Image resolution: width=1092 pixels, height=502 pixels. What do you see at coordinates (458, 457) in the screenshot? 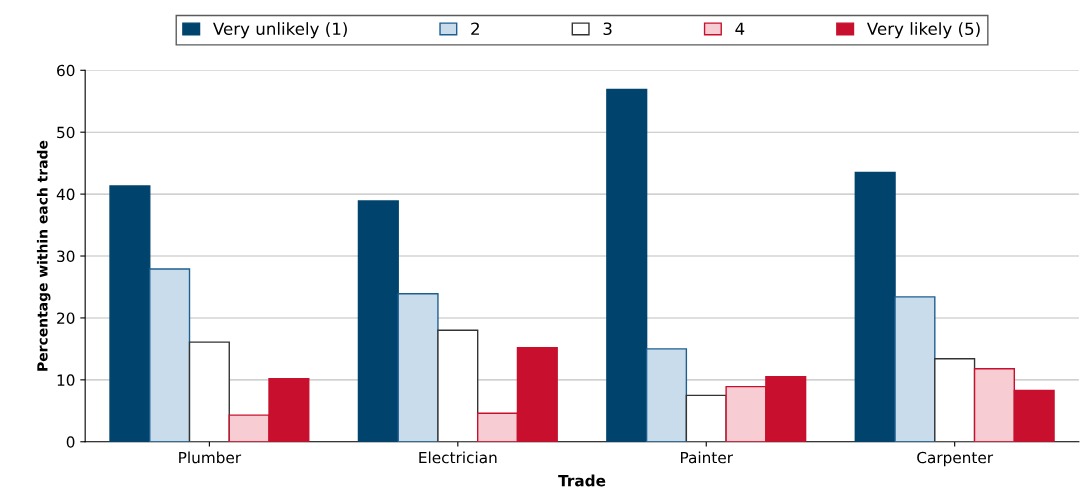
I see `x-tick-label: Electrician` at bounding box center [458, 457].